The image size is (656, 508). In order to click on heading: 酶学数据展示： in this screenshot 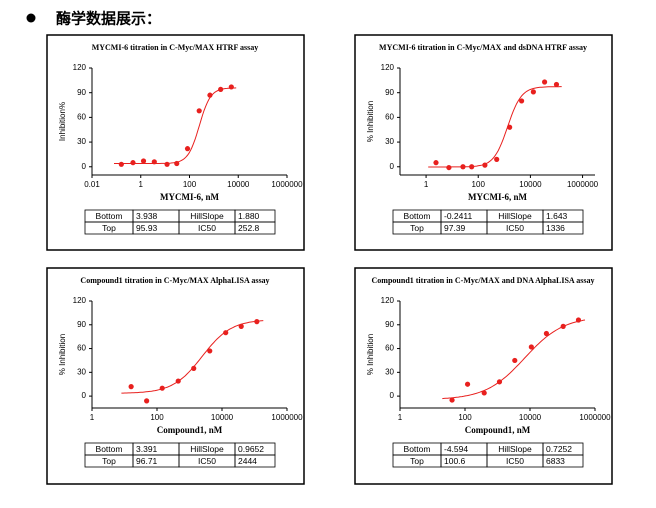, I will do `click(108, 19)`.